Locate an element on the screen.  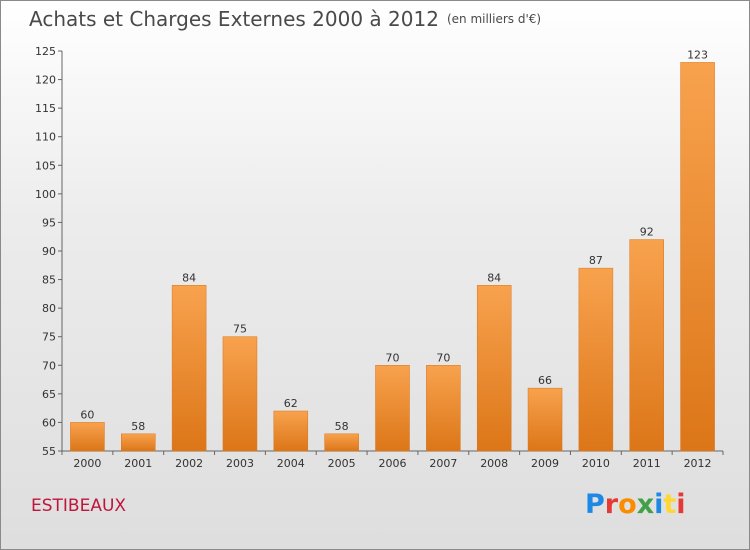
y-tick-label: 70 is located at coordinates (49, 365).